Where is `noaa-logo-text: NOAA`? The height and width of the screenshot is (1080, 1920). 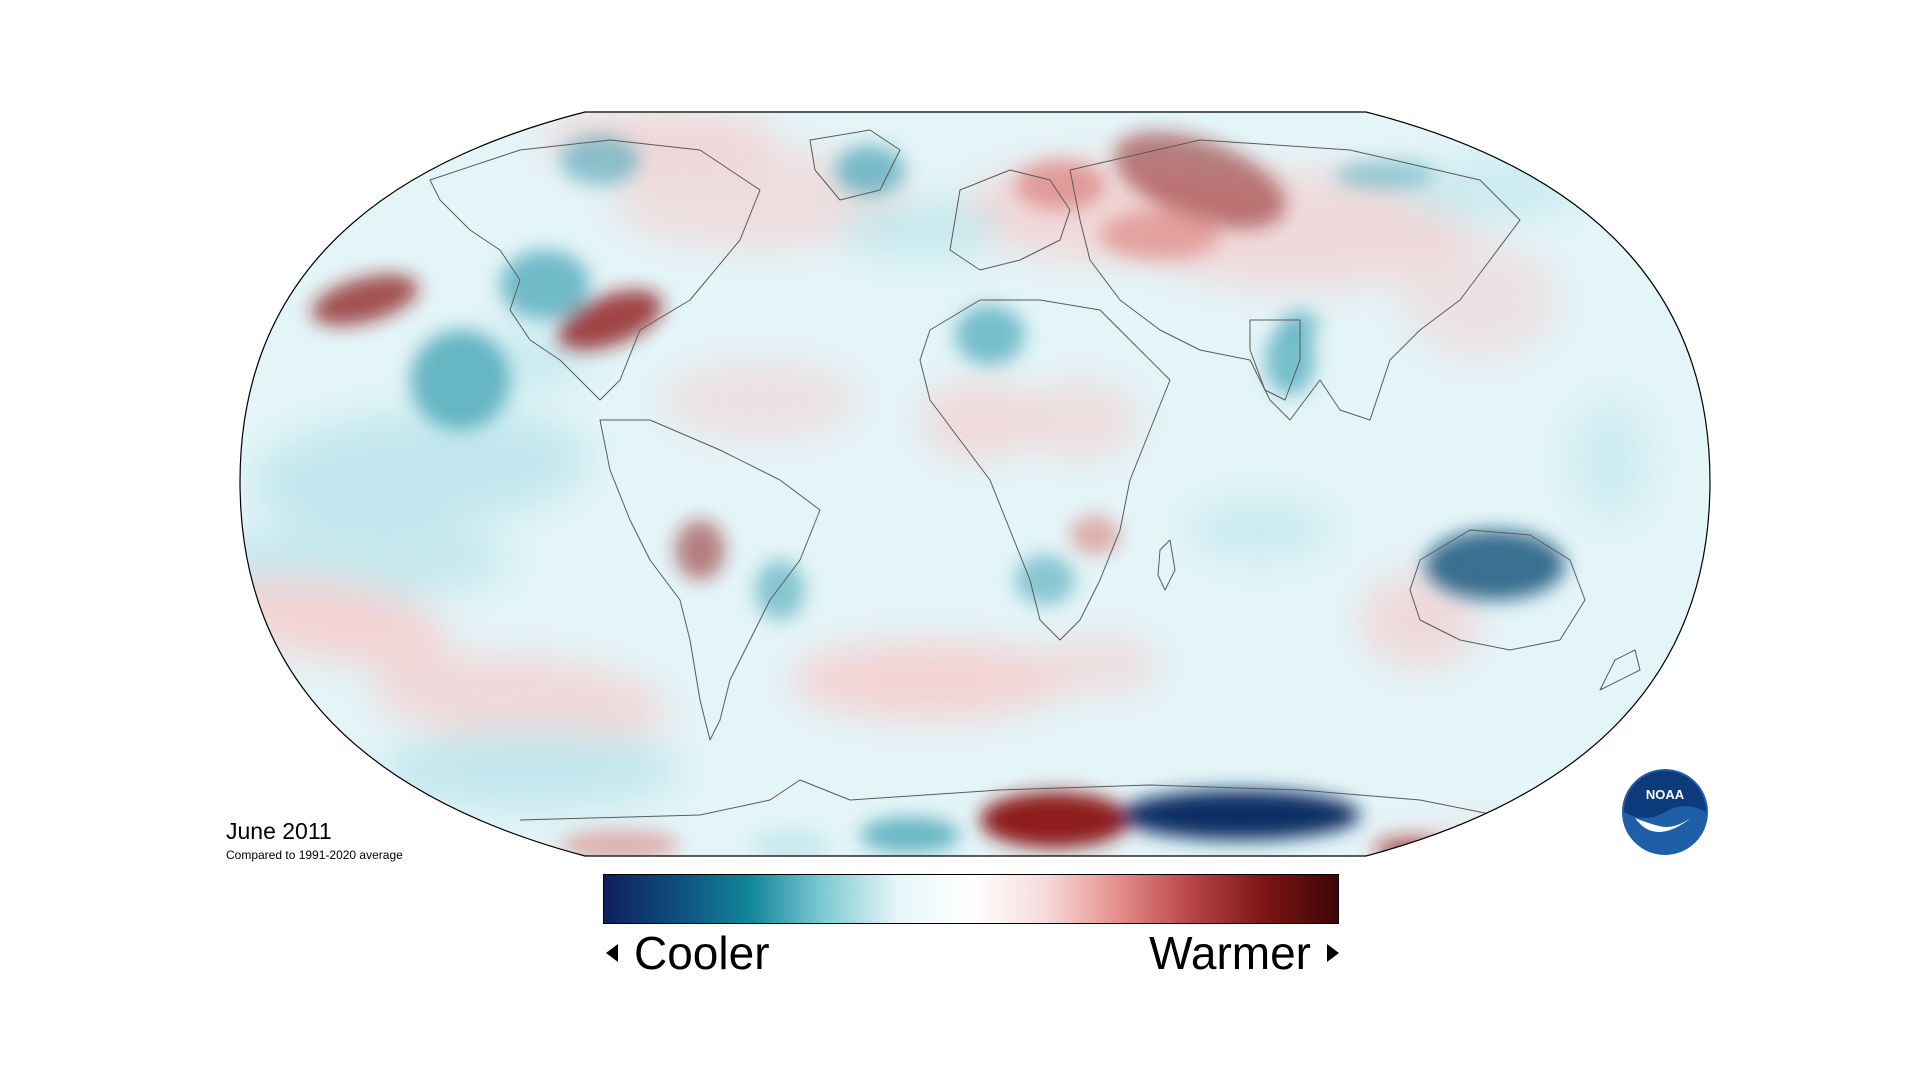
noaa-logo-text: NOAA is located at coordinates (1665, 794).